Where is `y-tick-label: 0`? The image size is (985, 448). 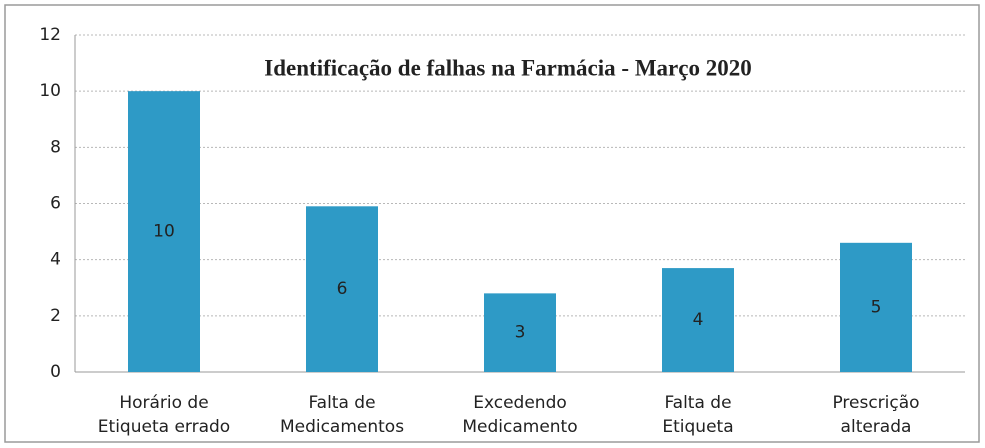 y-tick-label: 0 is located at coordinates (55, 372).